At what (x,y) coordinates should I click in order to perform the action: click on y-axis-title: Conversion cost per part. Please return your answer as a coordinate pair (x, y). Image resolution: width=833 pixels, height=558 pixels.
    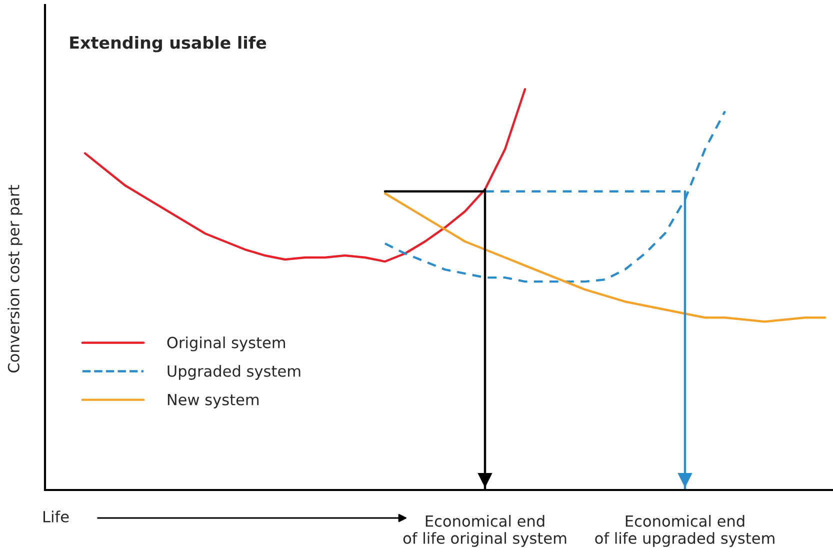
    Looking at the image, I should click on (15, 278).